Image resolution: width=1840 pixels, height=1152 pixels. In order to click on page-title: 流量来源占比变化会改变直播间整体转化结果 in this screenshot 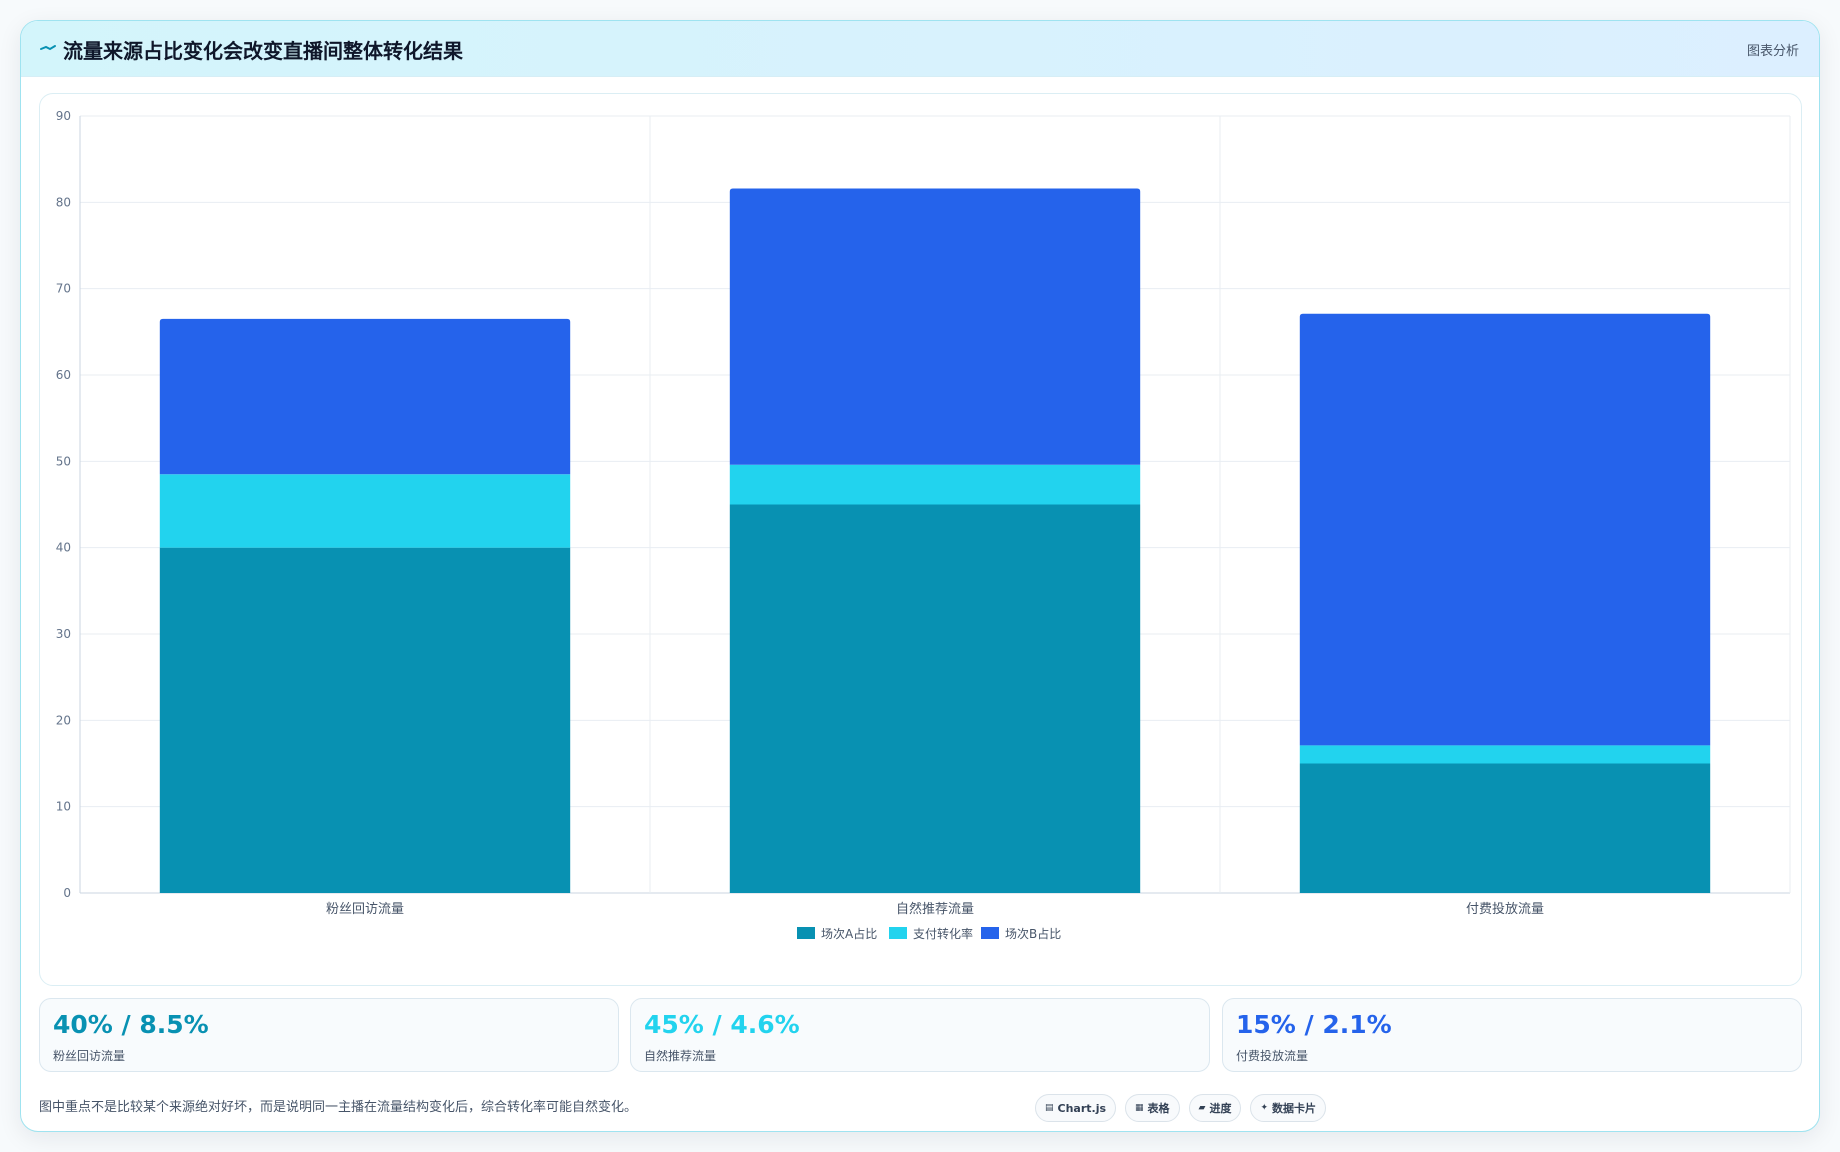, I will do `click(263, 51)`.